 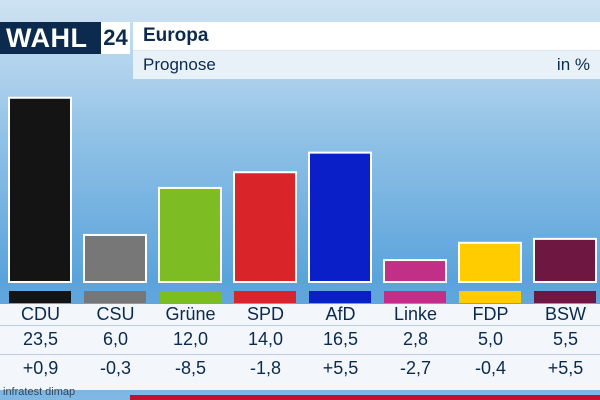 What do you see at coordinates (40, 339) in the screenshot?
I see `value-label: 23,5` at bounding box center [40, 339].